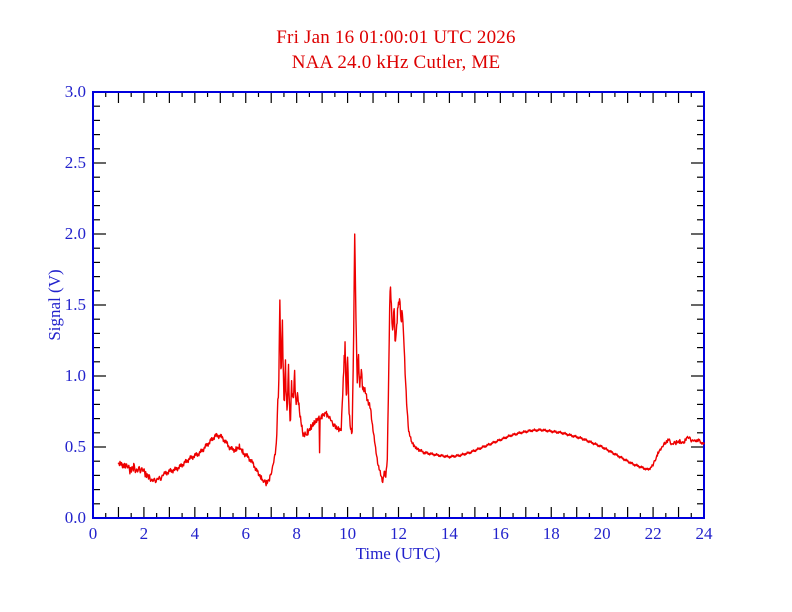 The image size is (792, 612). What do you see at coordinates (144, 533) in the screenshot?
I see `x-tick-label-2: 2` at bounding box center [144, 533].